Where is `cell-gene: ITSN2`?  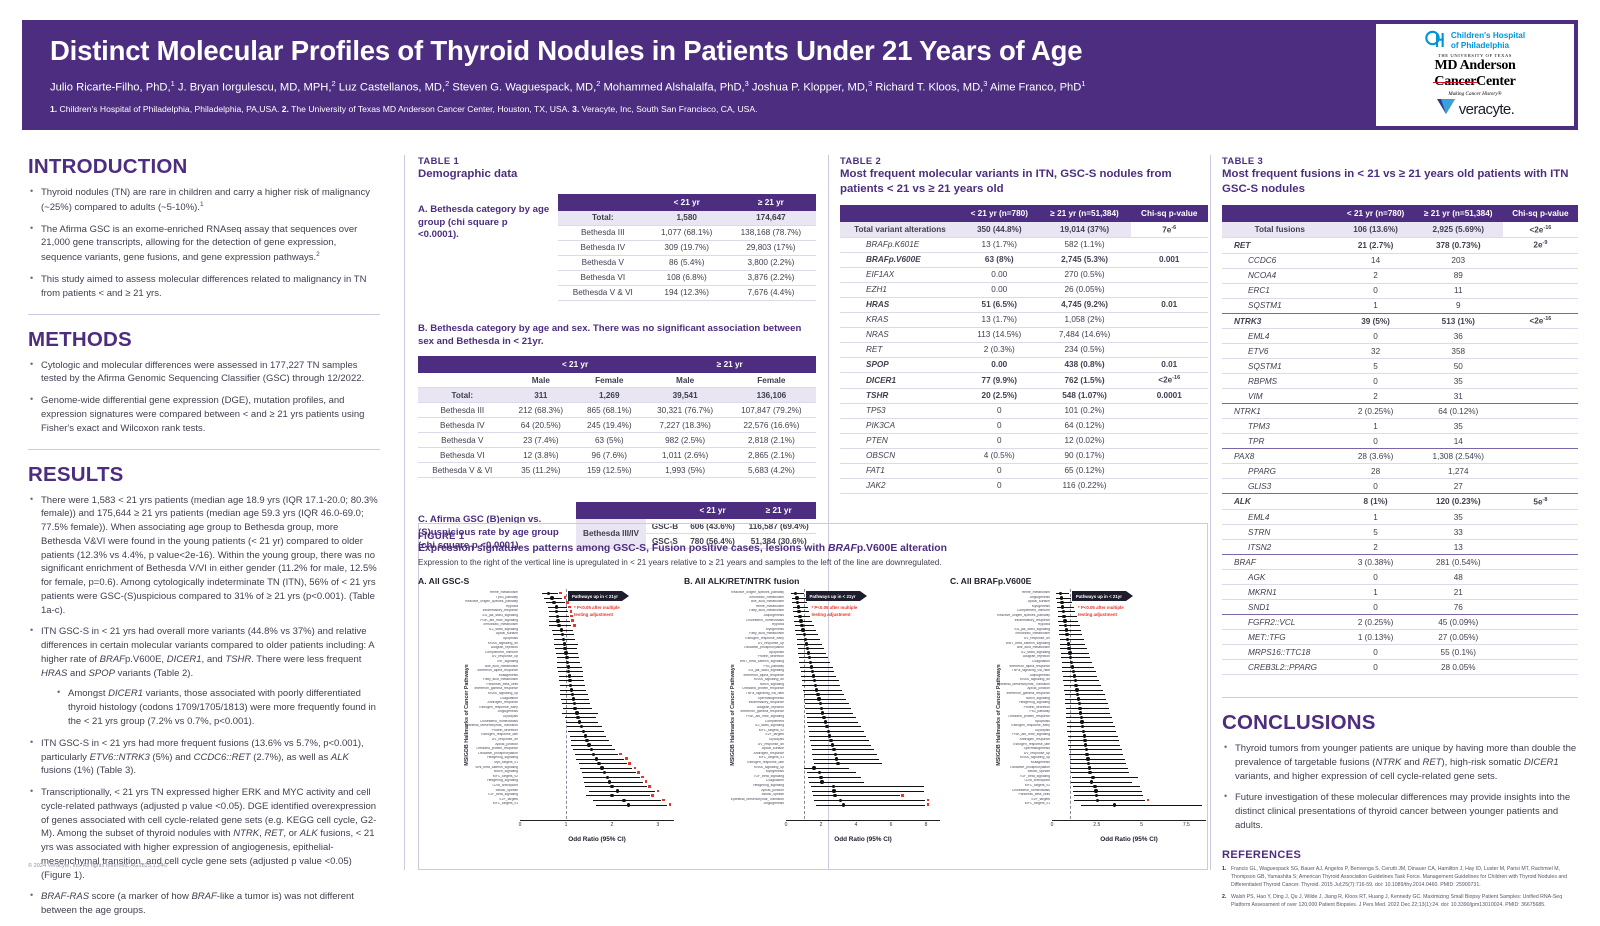 cell-gene: ITSN2 is located at coordinates (1280, 547).